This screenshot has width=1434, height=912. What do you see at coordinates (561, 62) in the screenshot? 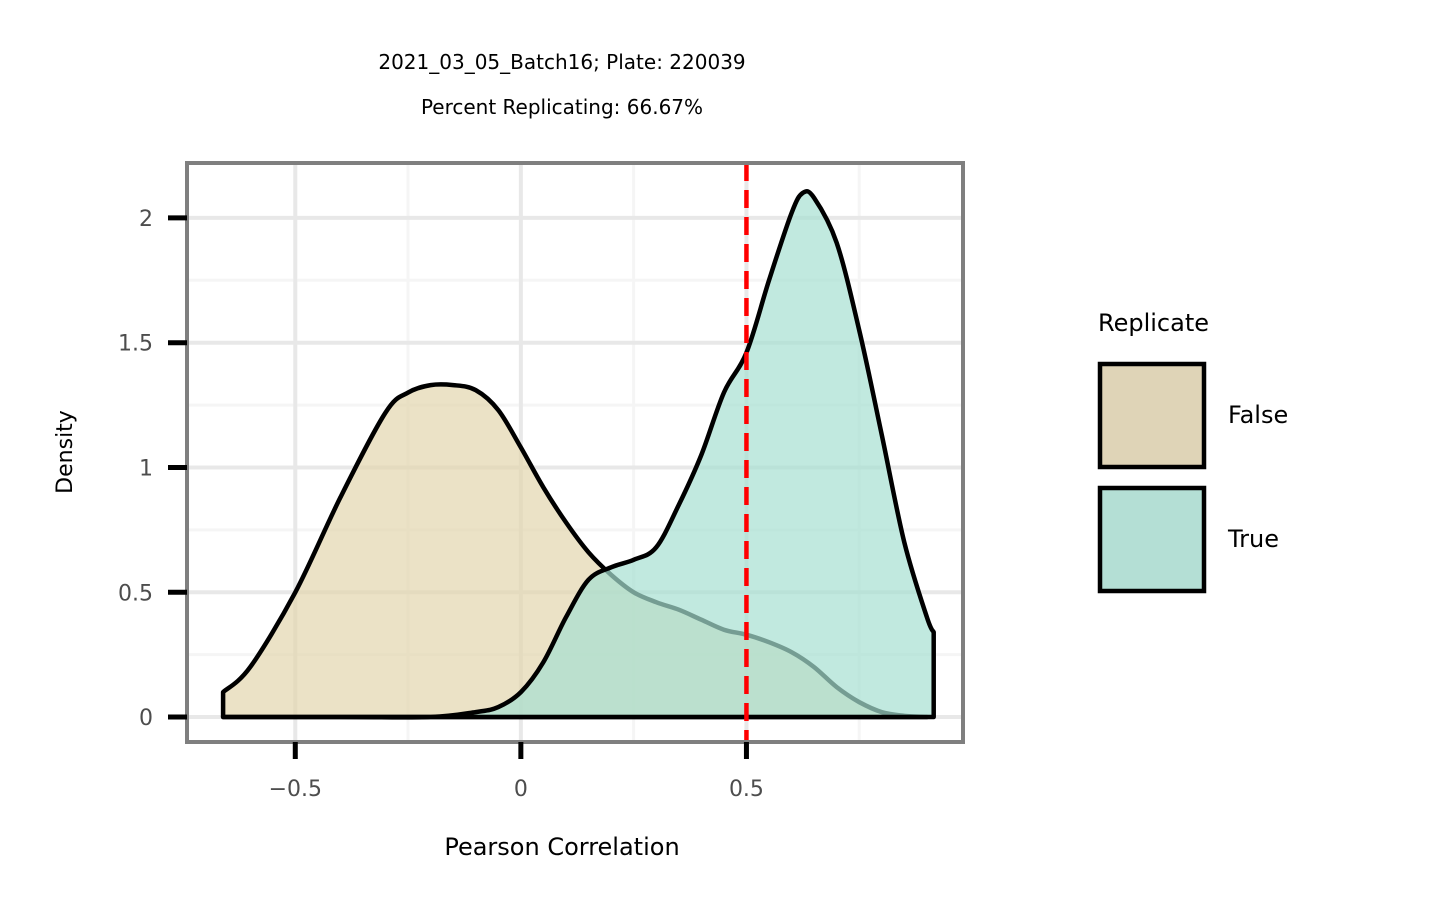
I see `chart-title: 2021_03_05_Batch16; Plate: 220039` at bounding box center [561, 62].